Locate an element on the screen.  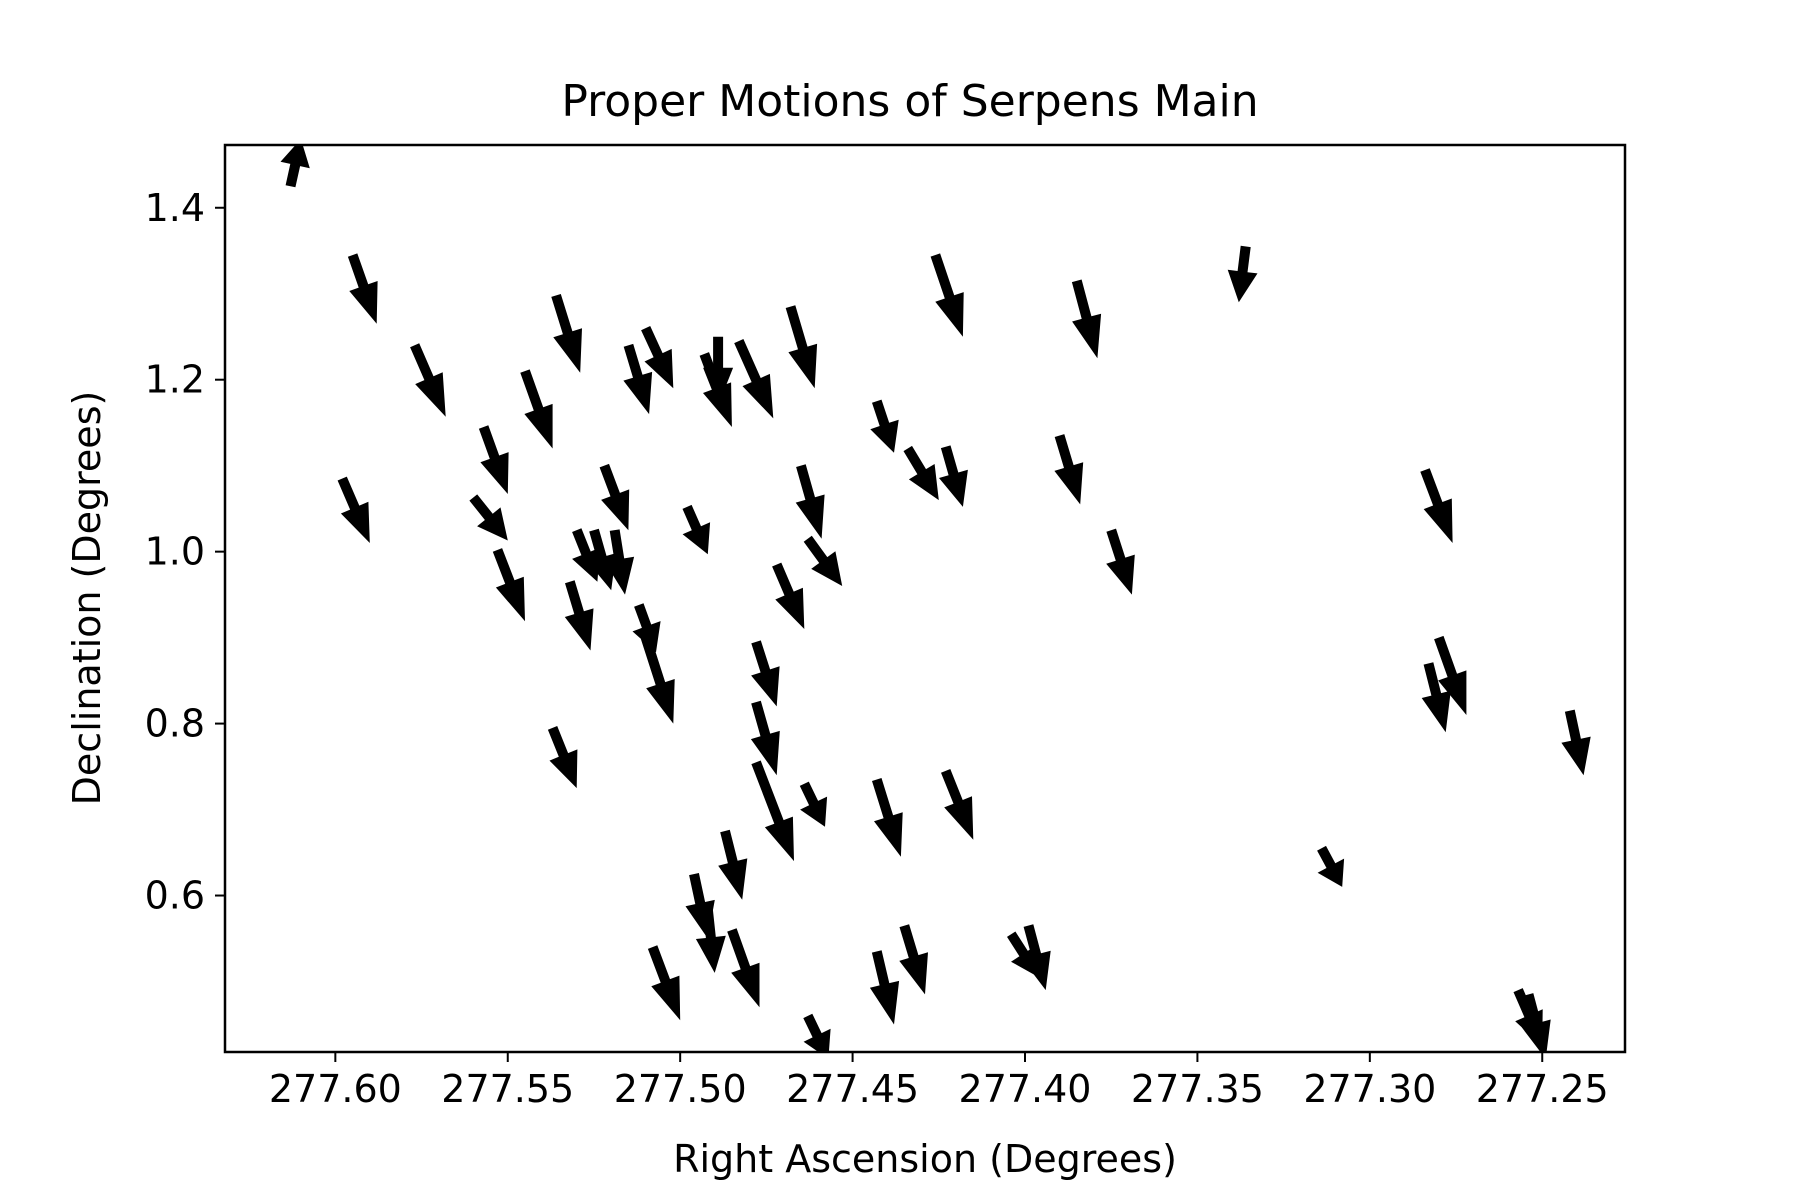
y-tick-label: 0.8 is located at coordinates (175, 724).